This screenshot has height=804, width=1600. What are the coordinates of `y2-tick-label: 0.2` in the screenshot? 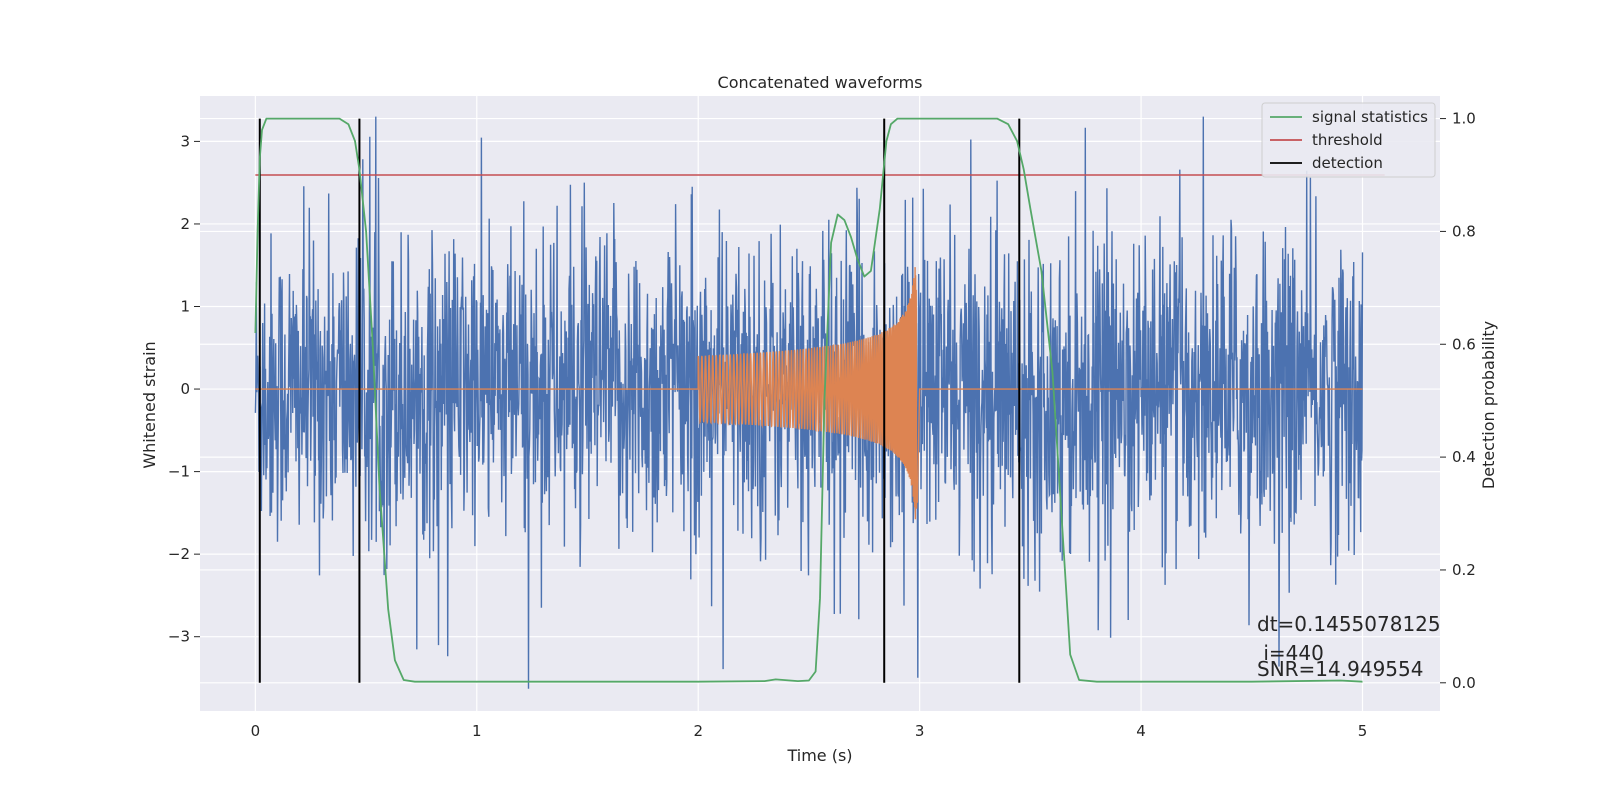 It's located at (1464, 570).